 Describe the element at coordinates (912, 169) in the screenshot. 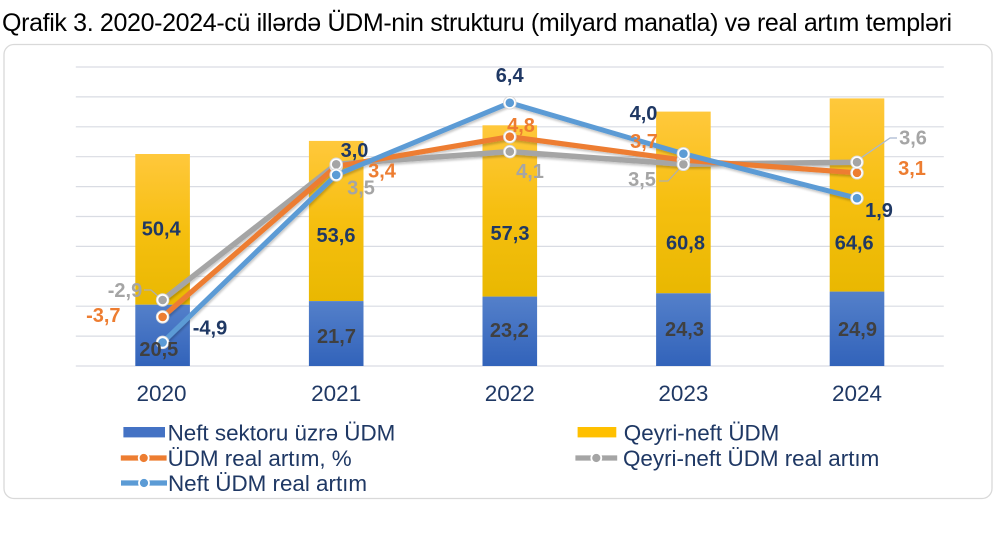

I see `svg-text: 3,1` at that location.